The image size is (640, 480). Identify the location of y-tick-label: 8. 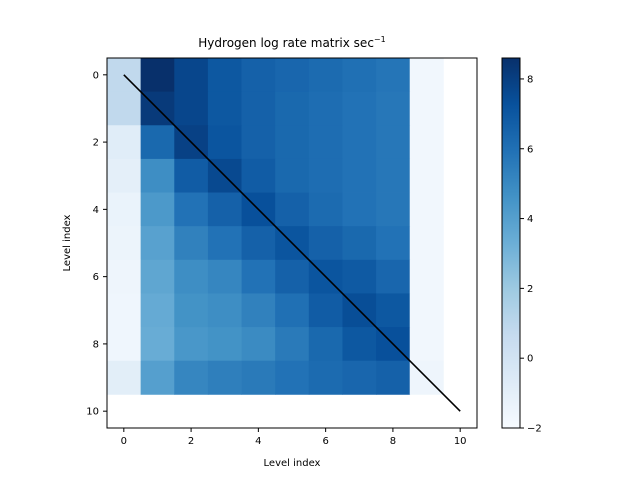
(96, 344).